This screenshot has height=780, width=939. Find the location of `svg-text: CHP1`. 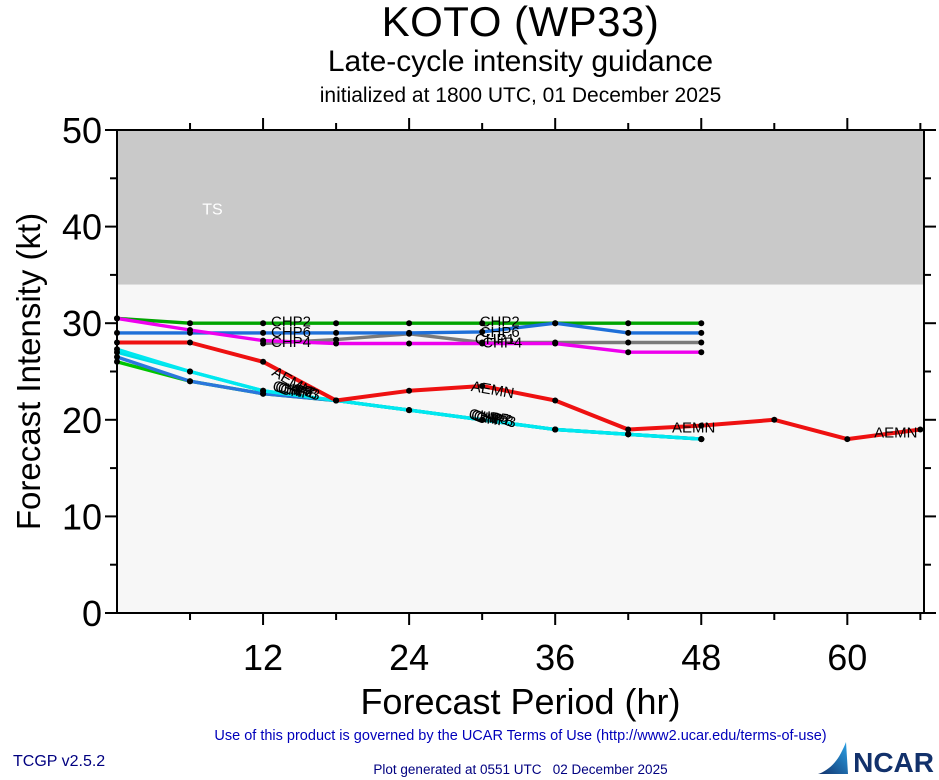

svg-text: CHP1 is located at coordinates (495, 339).